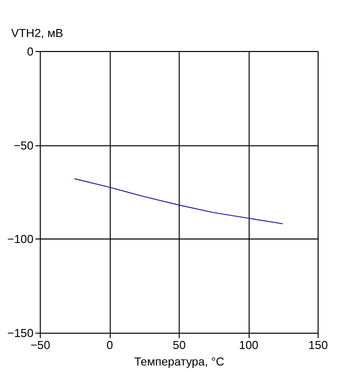 The height and width of the screenshot is (372, 340). What do you see at coordinates (248, 345) in the screenshot?
I see `x-tick-label: 100` at bounding box center [248, 345].